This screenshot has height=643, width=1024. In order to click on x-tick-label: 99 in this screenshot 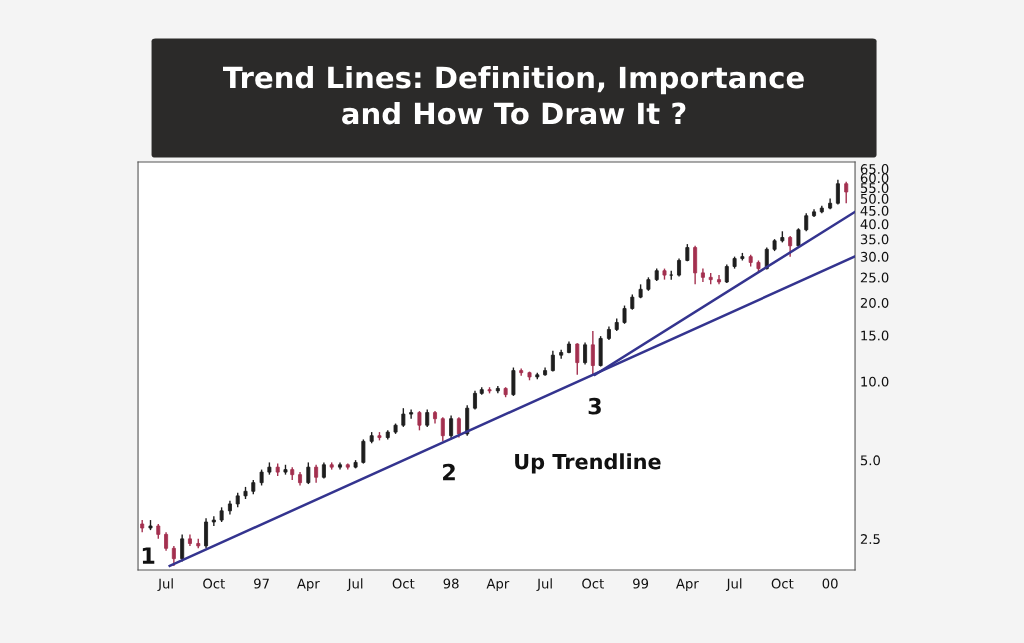, I will do `click(641, 583)`.